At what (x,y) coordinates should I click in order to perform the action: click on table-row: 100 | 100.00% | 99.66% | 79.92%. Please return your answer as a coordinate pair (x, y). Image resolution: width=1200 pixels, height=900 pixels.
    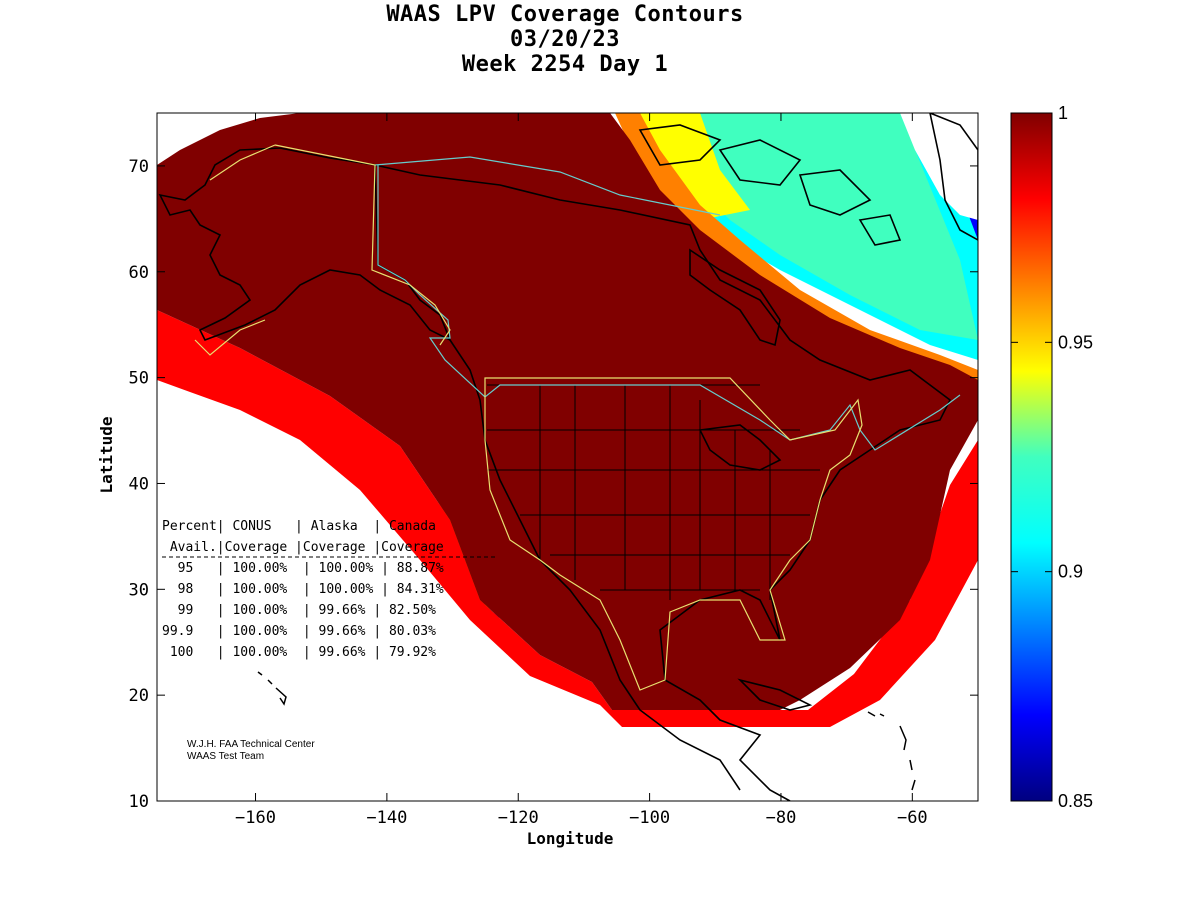
    Looking at the image, I should click on (299, 652).